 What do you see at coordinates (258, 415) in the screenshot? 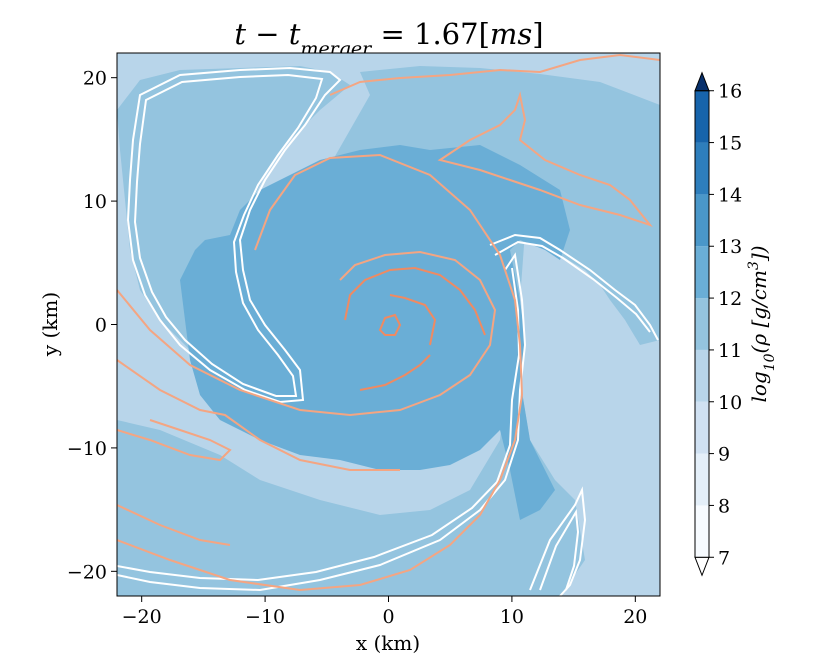
I see `salmon-contour-left-arm` at bounding box center [258, 415].